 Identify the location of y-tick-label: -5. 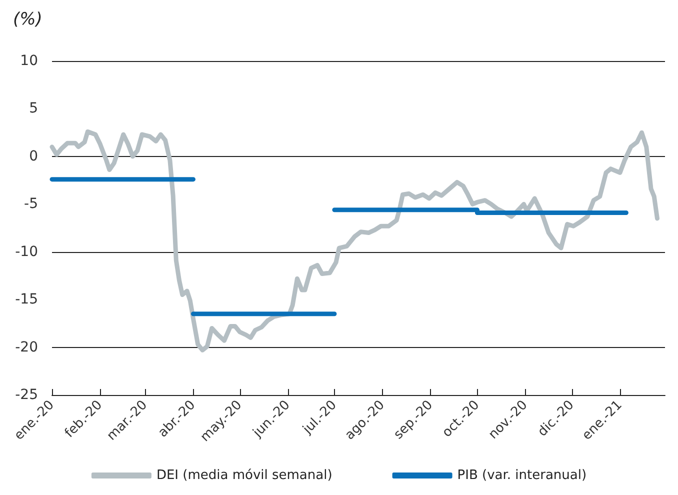
(31, 204).